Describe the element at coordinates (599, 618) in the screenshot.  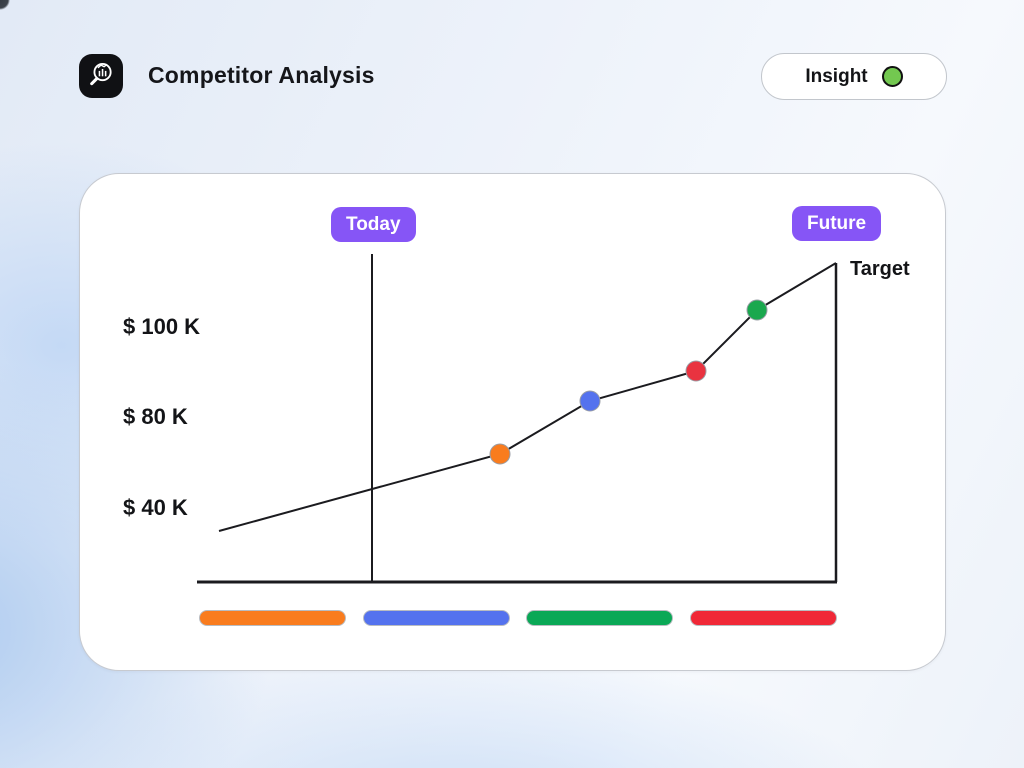
I see `legend-bar-green` at that location.